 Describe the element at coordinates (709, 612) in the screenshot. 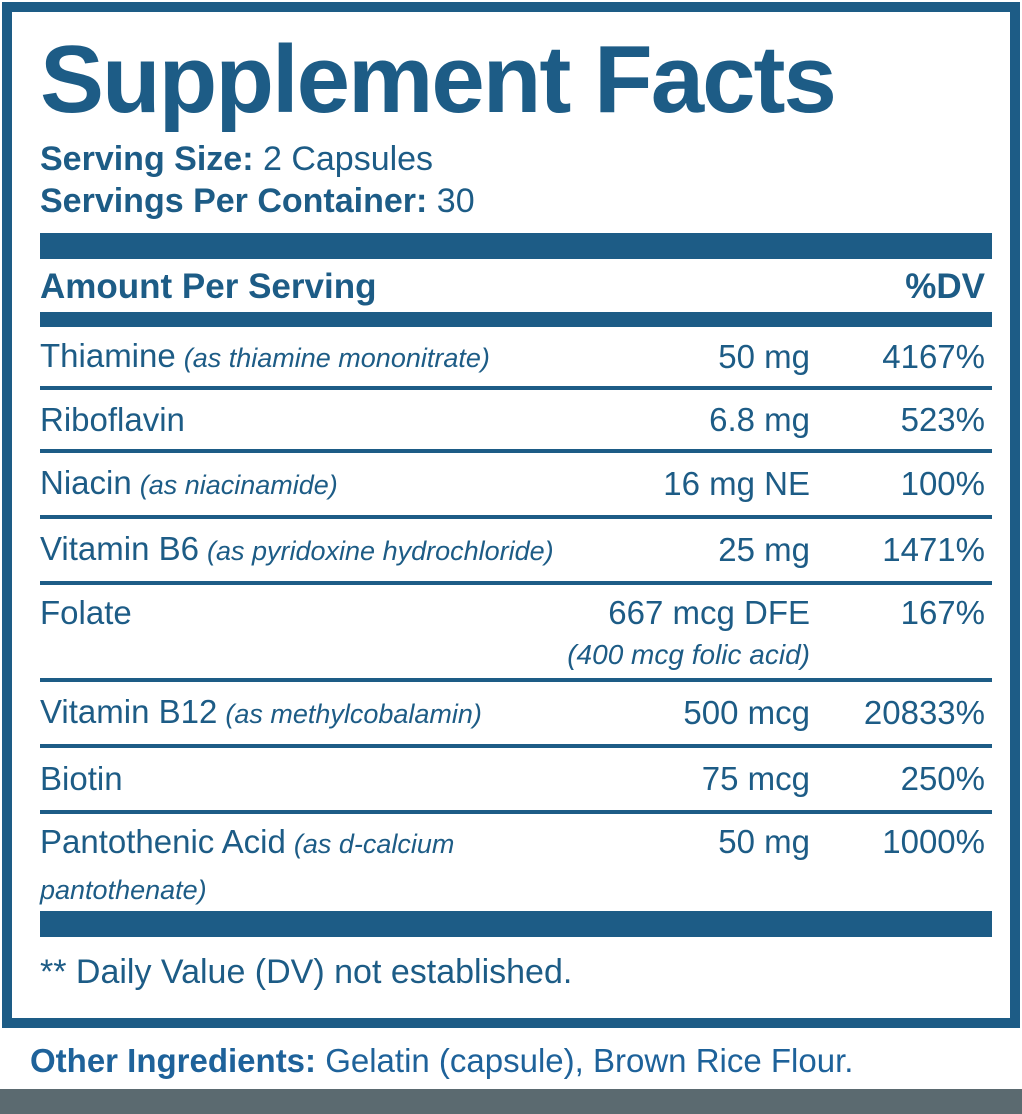

I see `nutrient-amount: 667 mcg DFE` at that location.